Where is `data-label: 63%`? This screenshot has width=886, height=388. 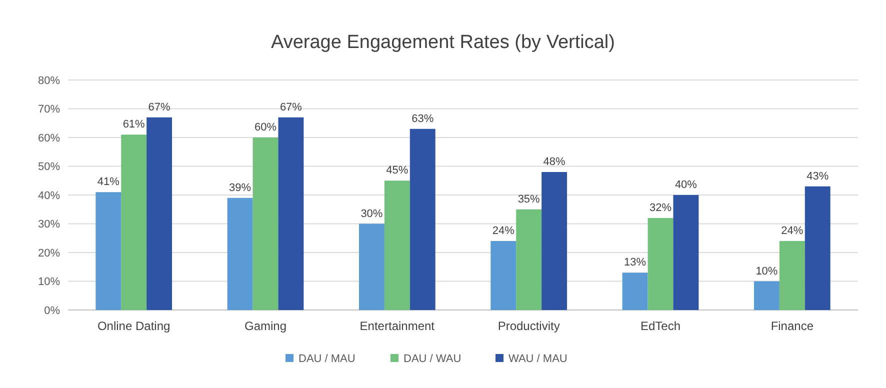
data-label: 63% is located at coordinates (423, 118).